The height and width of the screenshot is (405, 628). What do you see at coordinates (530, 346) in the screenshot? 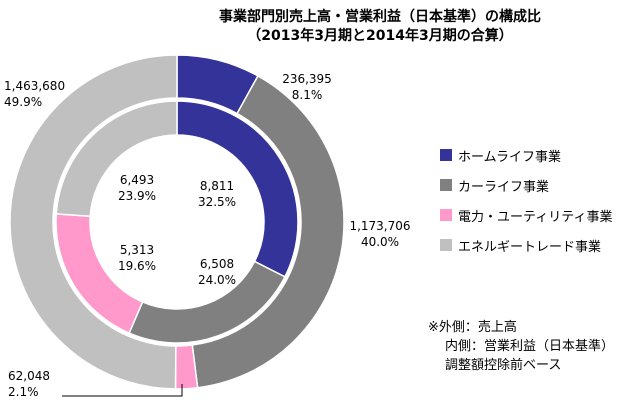
I see `note-line: 内側：営業利益（日本基準）` at bounding box center [530, 346].